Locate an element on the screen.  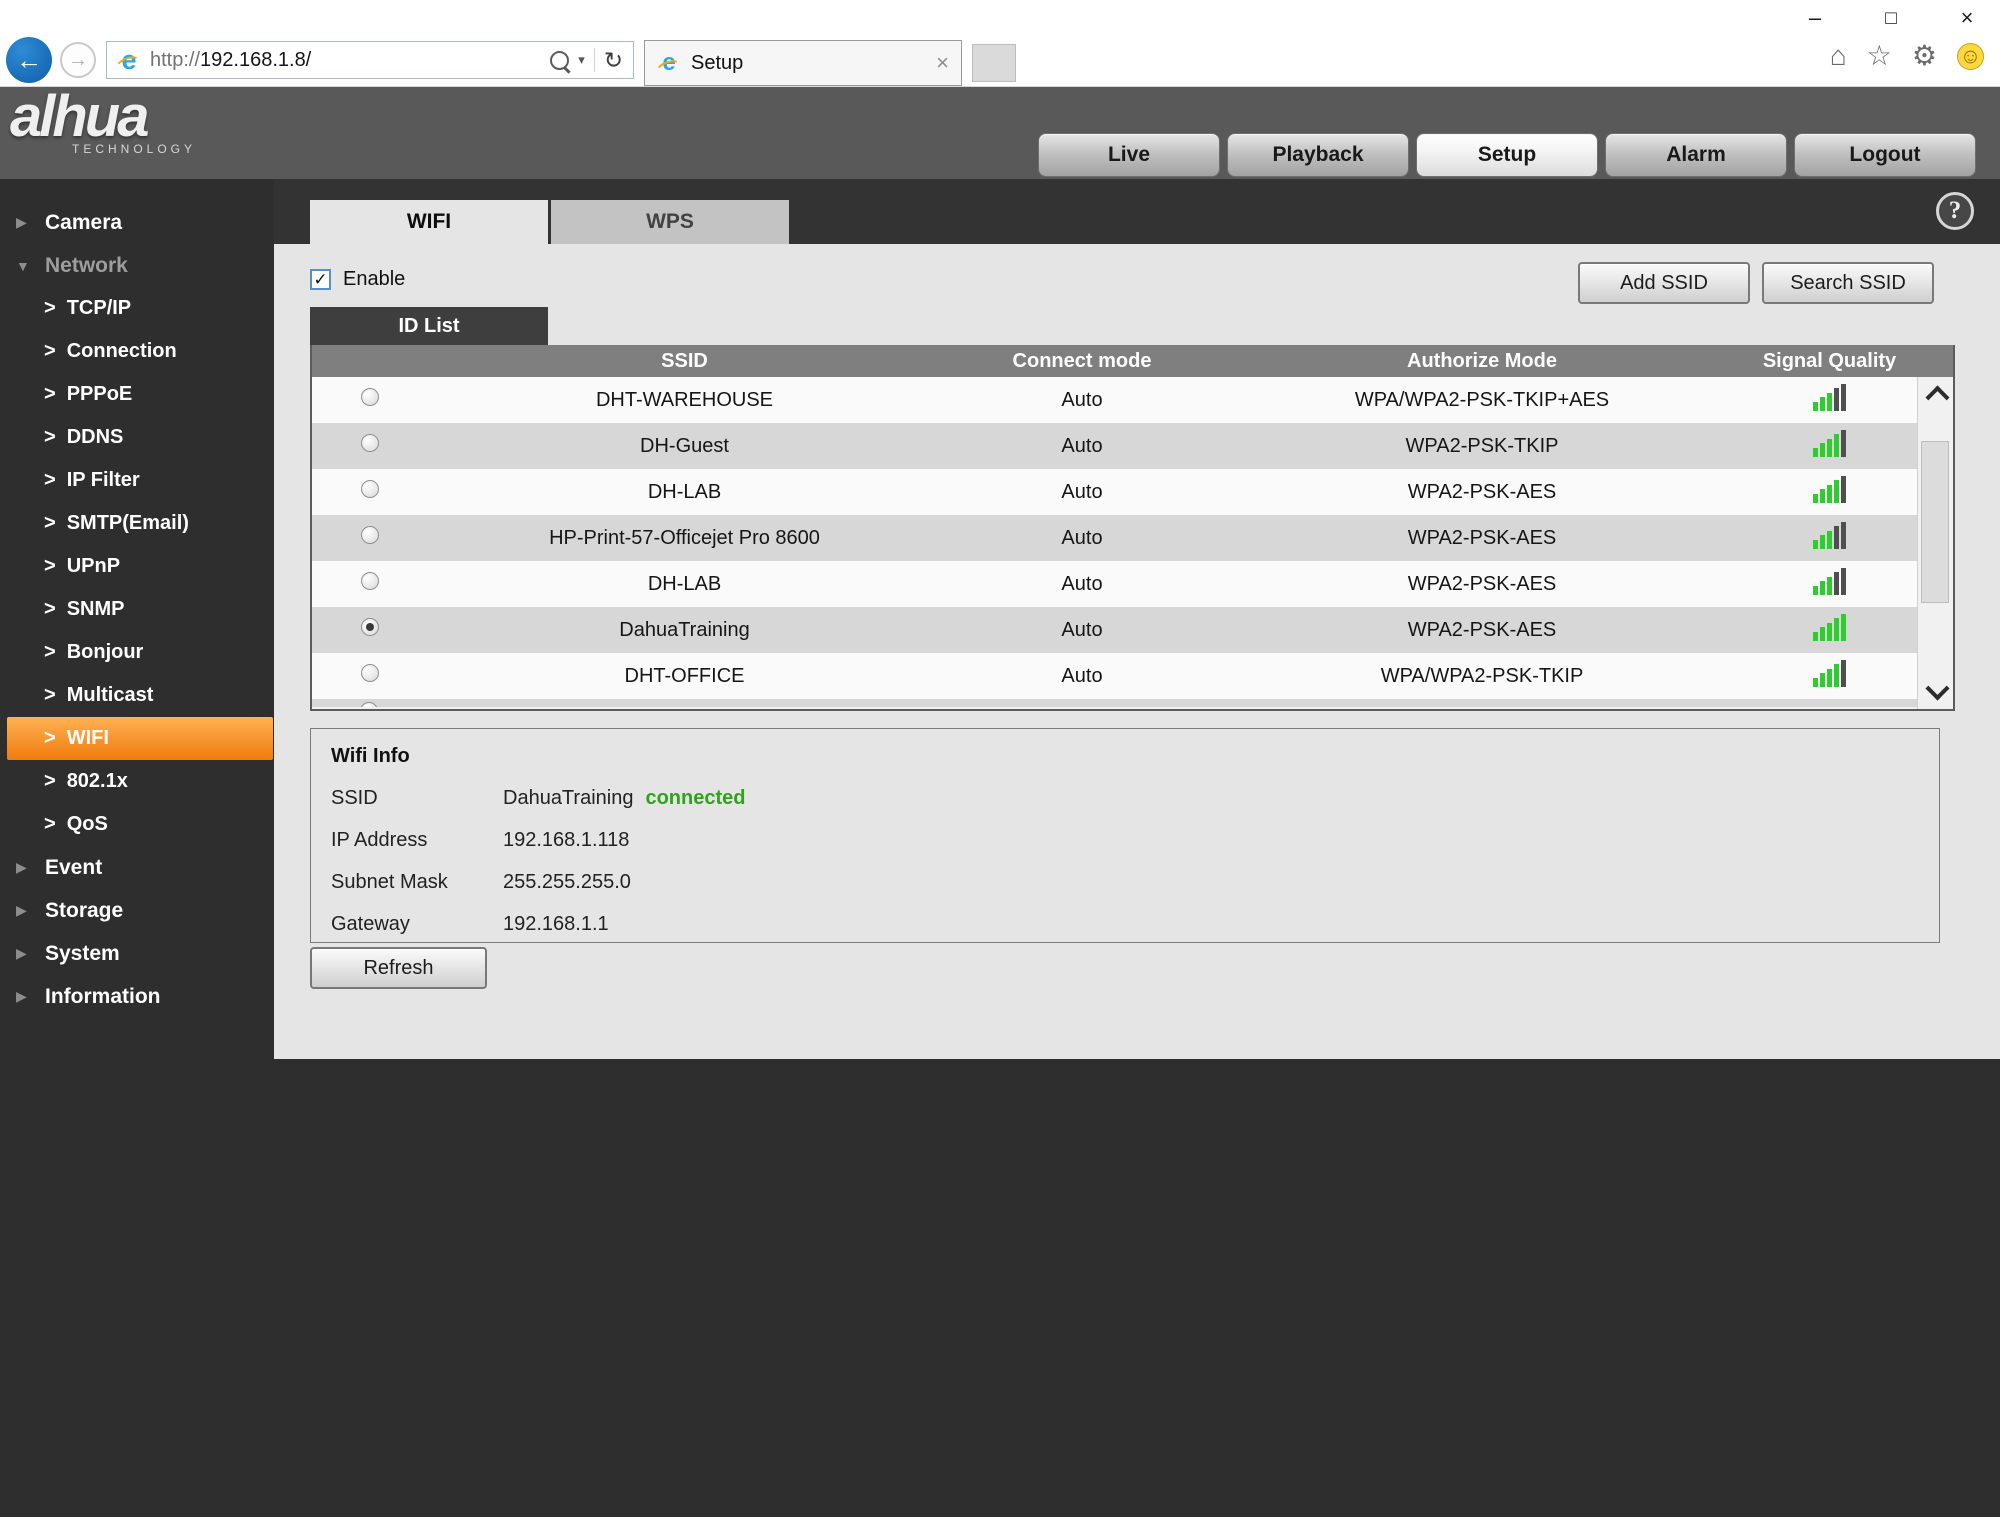
sidebar-item-wifi: > WIFI is located at coordinates (140, 738).